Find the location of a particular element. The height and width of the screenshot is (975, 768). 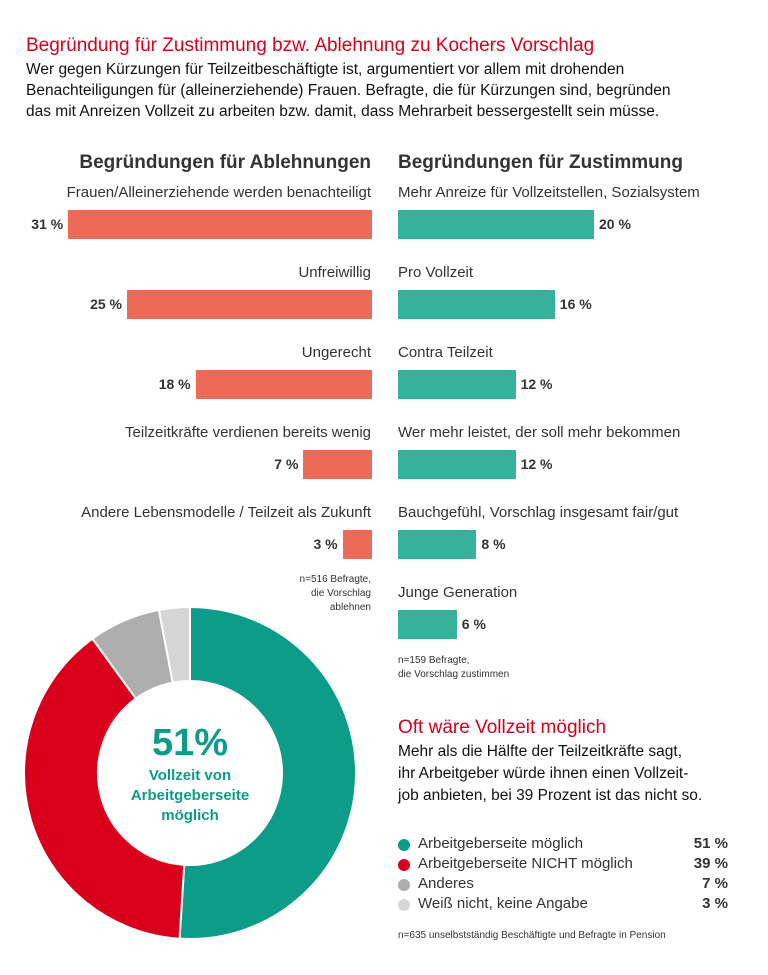

approval-sample-note: n=159 Befragte, die Vorschlag zustimmen is located at coordinates (453, 668).